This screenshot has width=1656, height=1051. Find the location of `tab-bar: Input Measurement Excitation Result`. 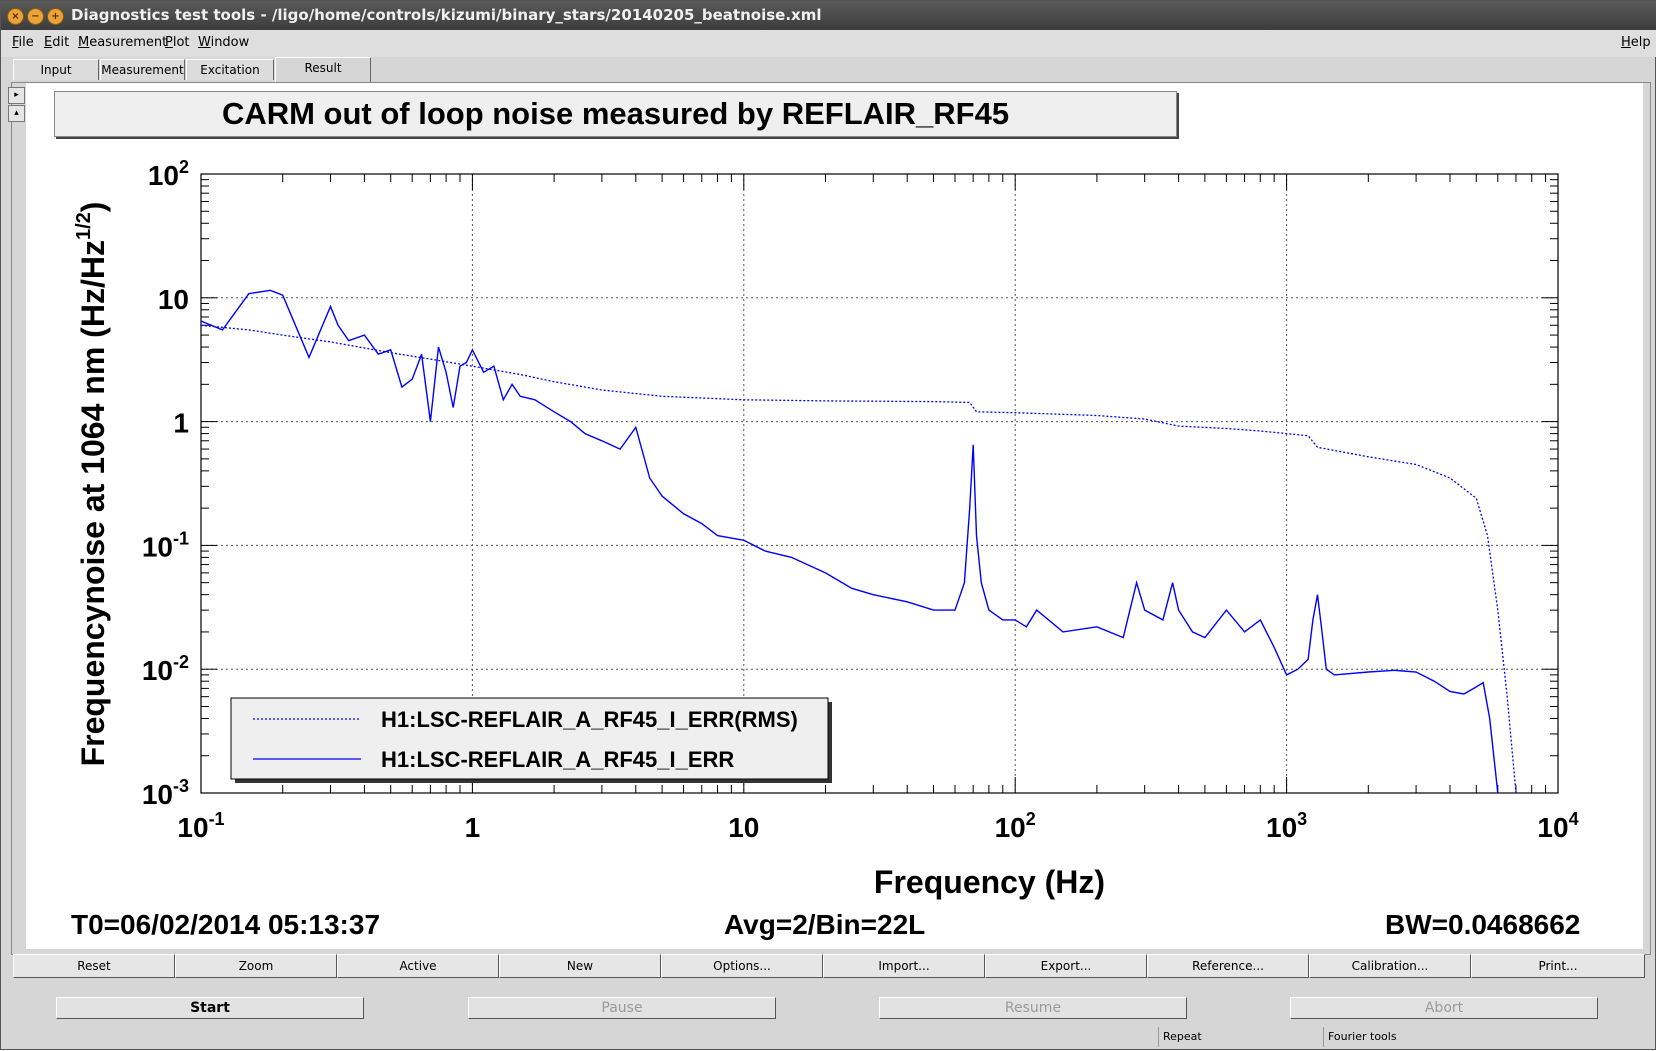

tab-bar: Input Measurement Excitation Result is located at coordinates (828, 69).